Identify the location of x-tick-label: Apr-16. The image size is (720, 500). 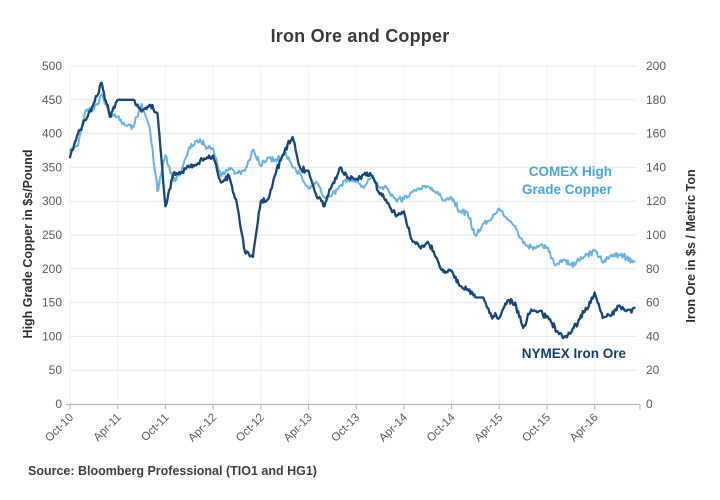
(584, 428).